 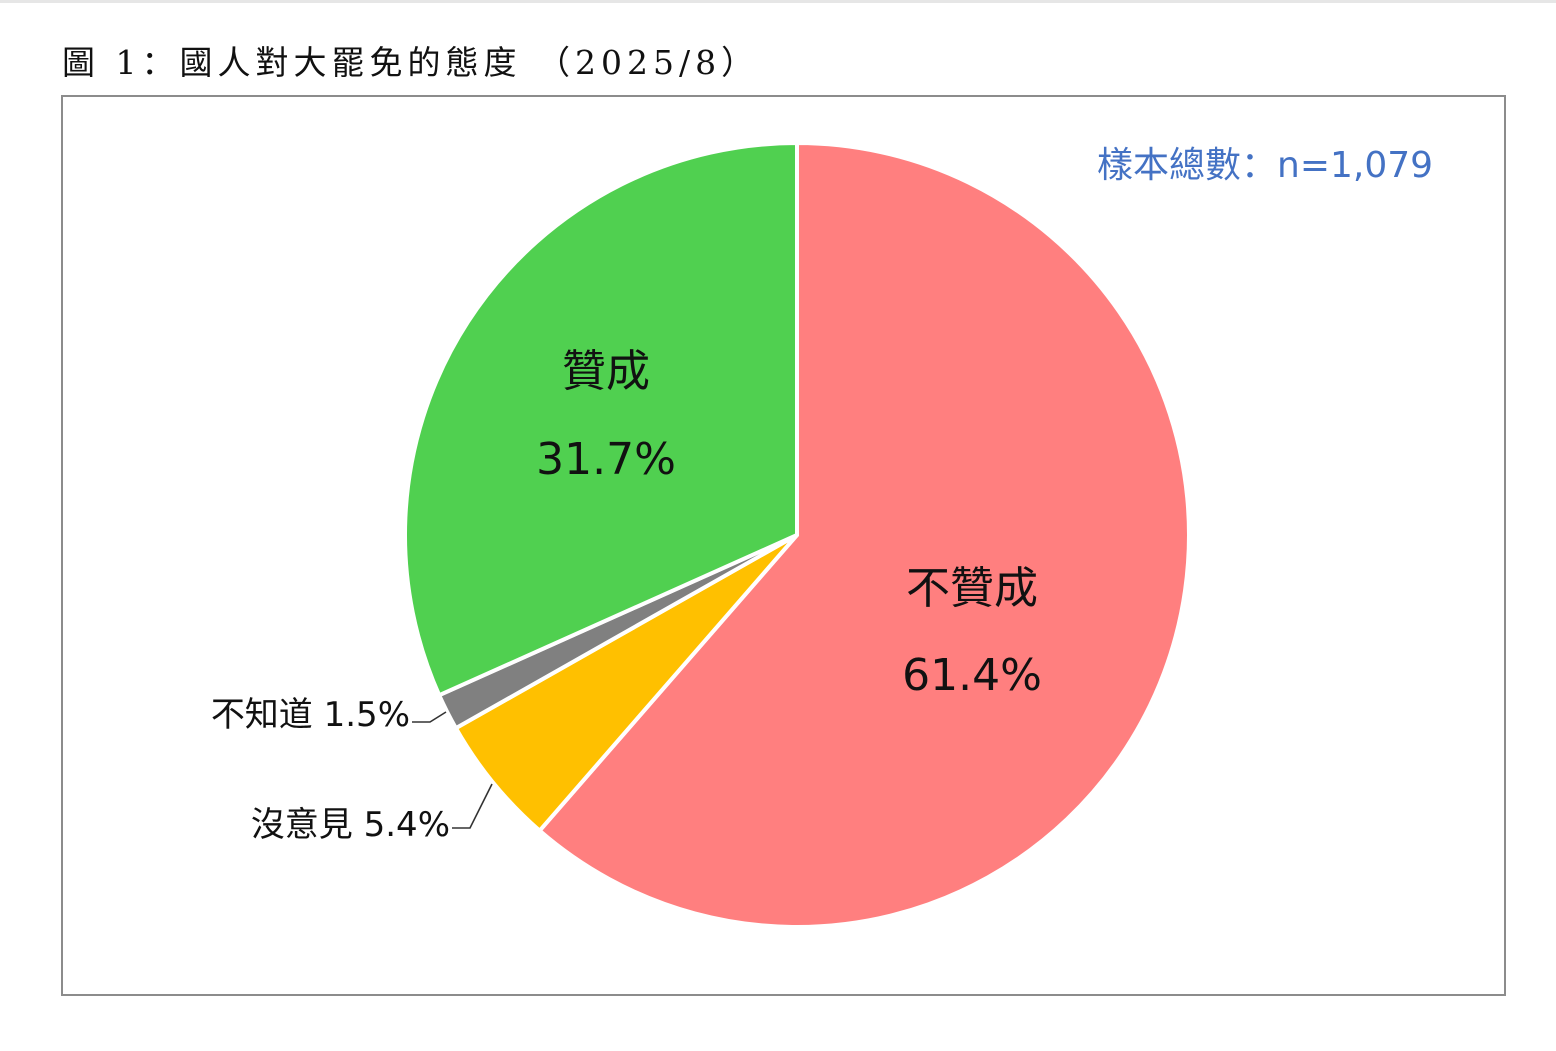 I want to click on figure-caption: 圖 1：國人對大罷免的態度 （2025/8）, so click(x=411, y=62).